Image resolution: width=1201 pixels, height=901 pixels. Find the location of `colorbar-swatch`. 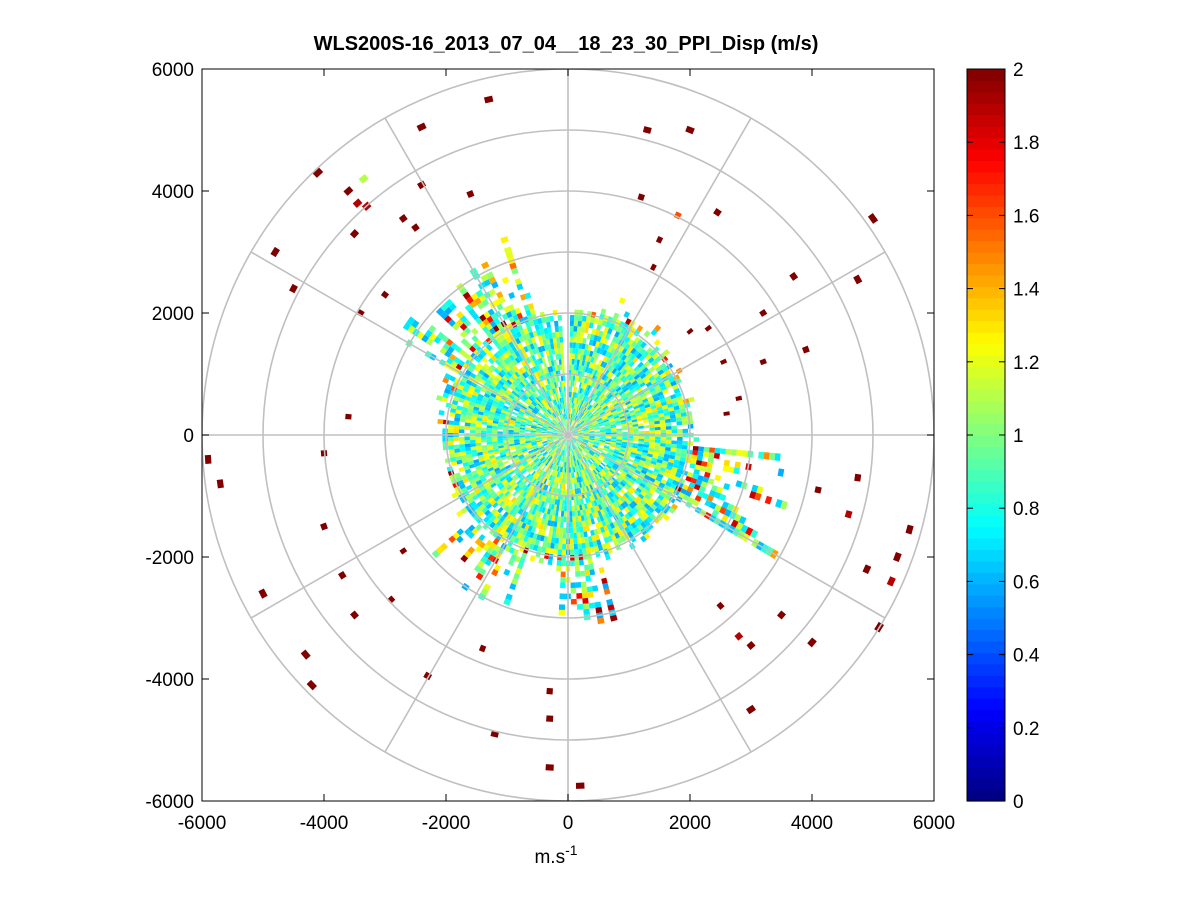

colorbar-swatch is located at coordinates (986, 143).